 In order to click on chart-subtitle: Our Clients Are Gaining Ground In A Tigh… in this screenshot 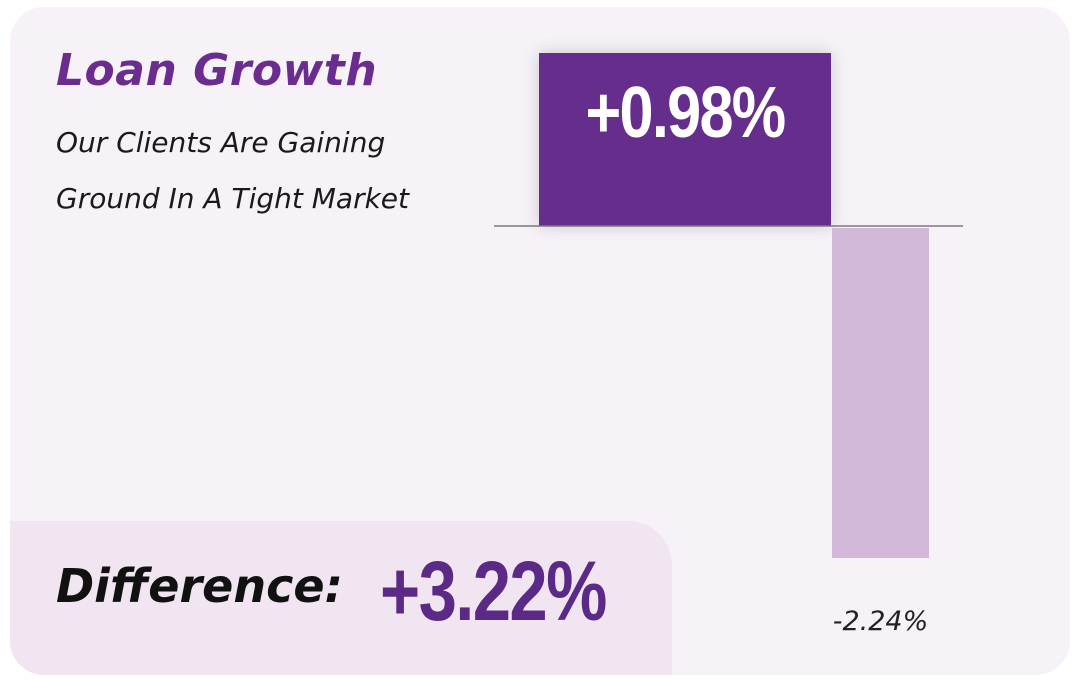, I will do `click(232, 170)`.